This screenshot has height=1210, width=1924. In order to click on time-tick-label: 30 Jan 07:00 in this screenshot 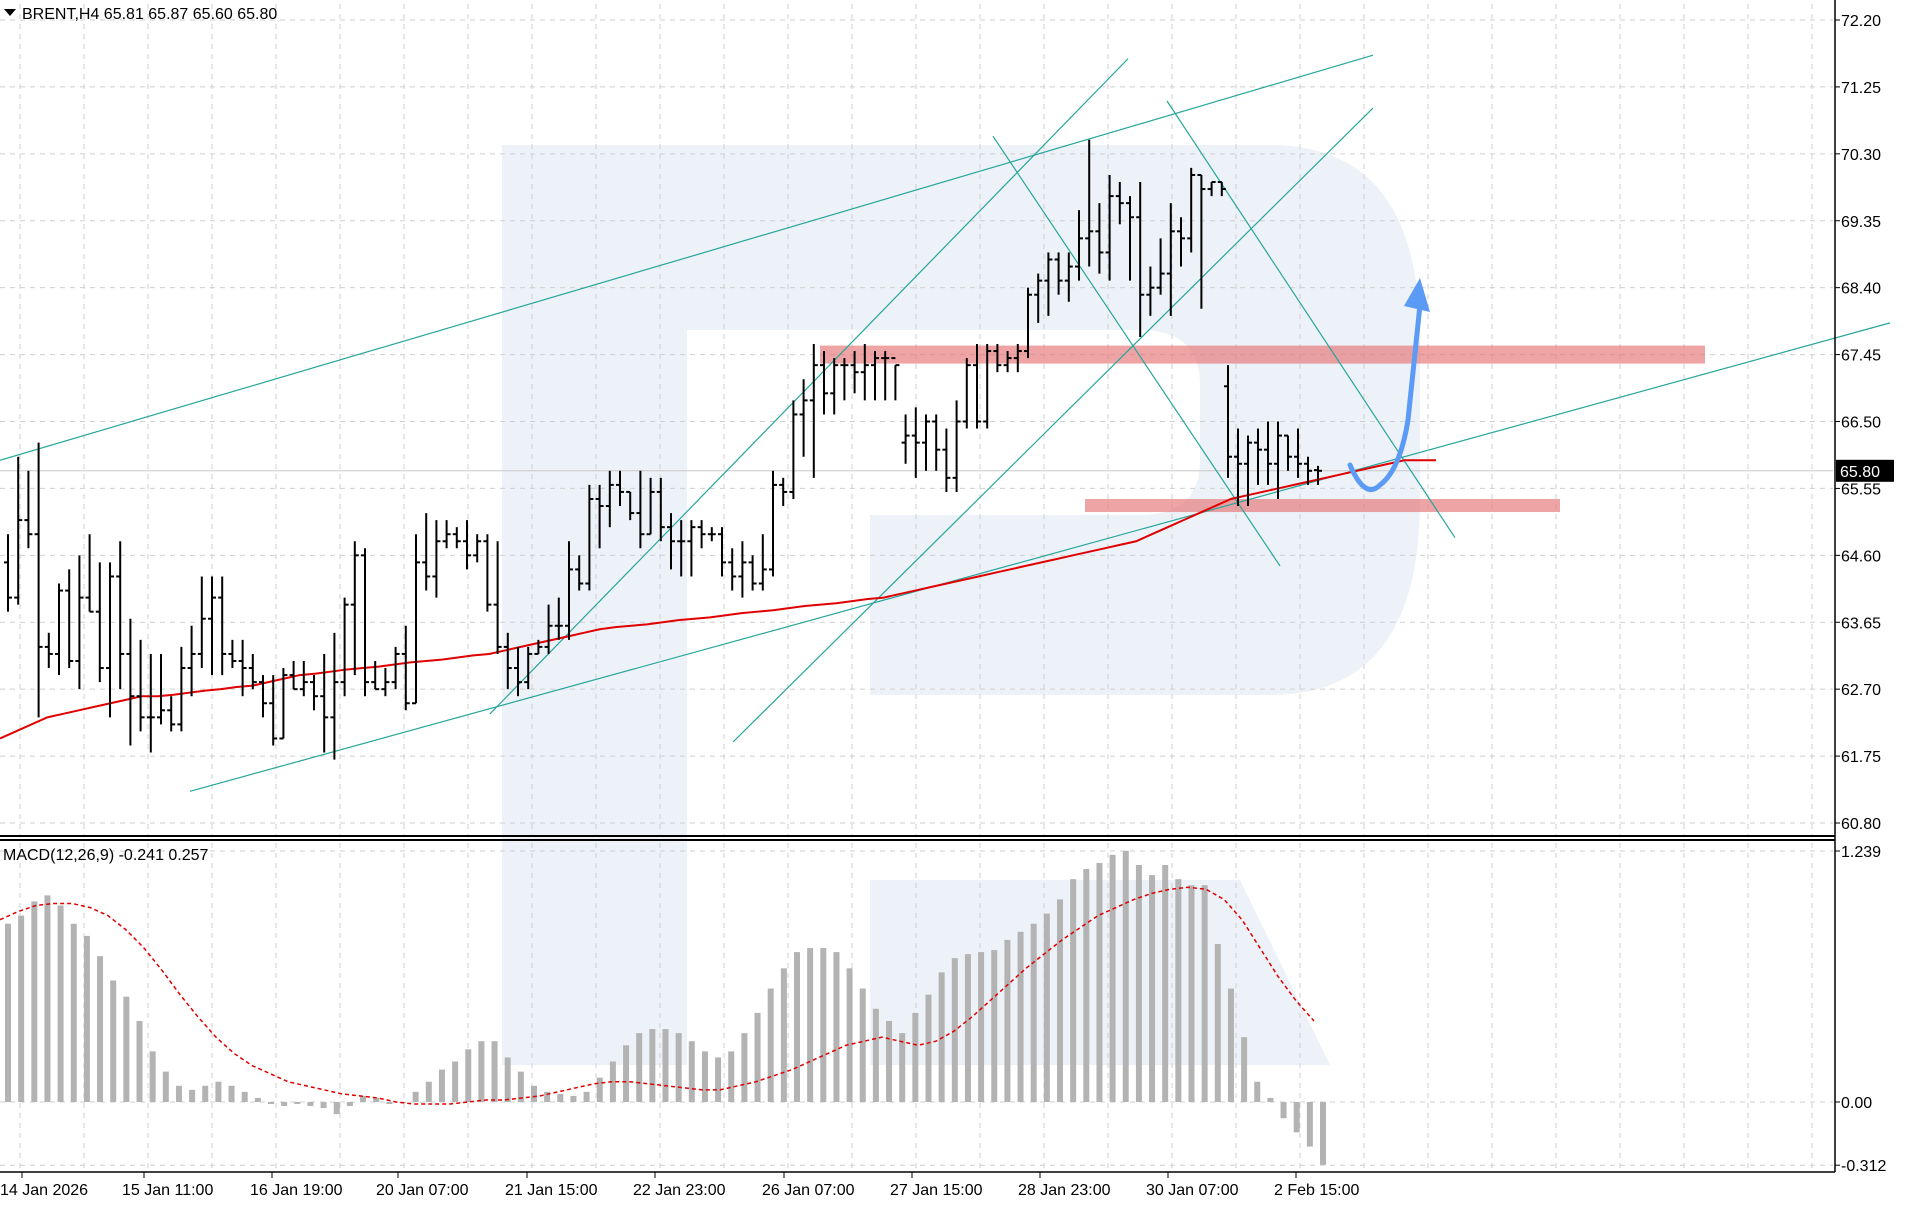, I will do `click(1192, 1190)`.